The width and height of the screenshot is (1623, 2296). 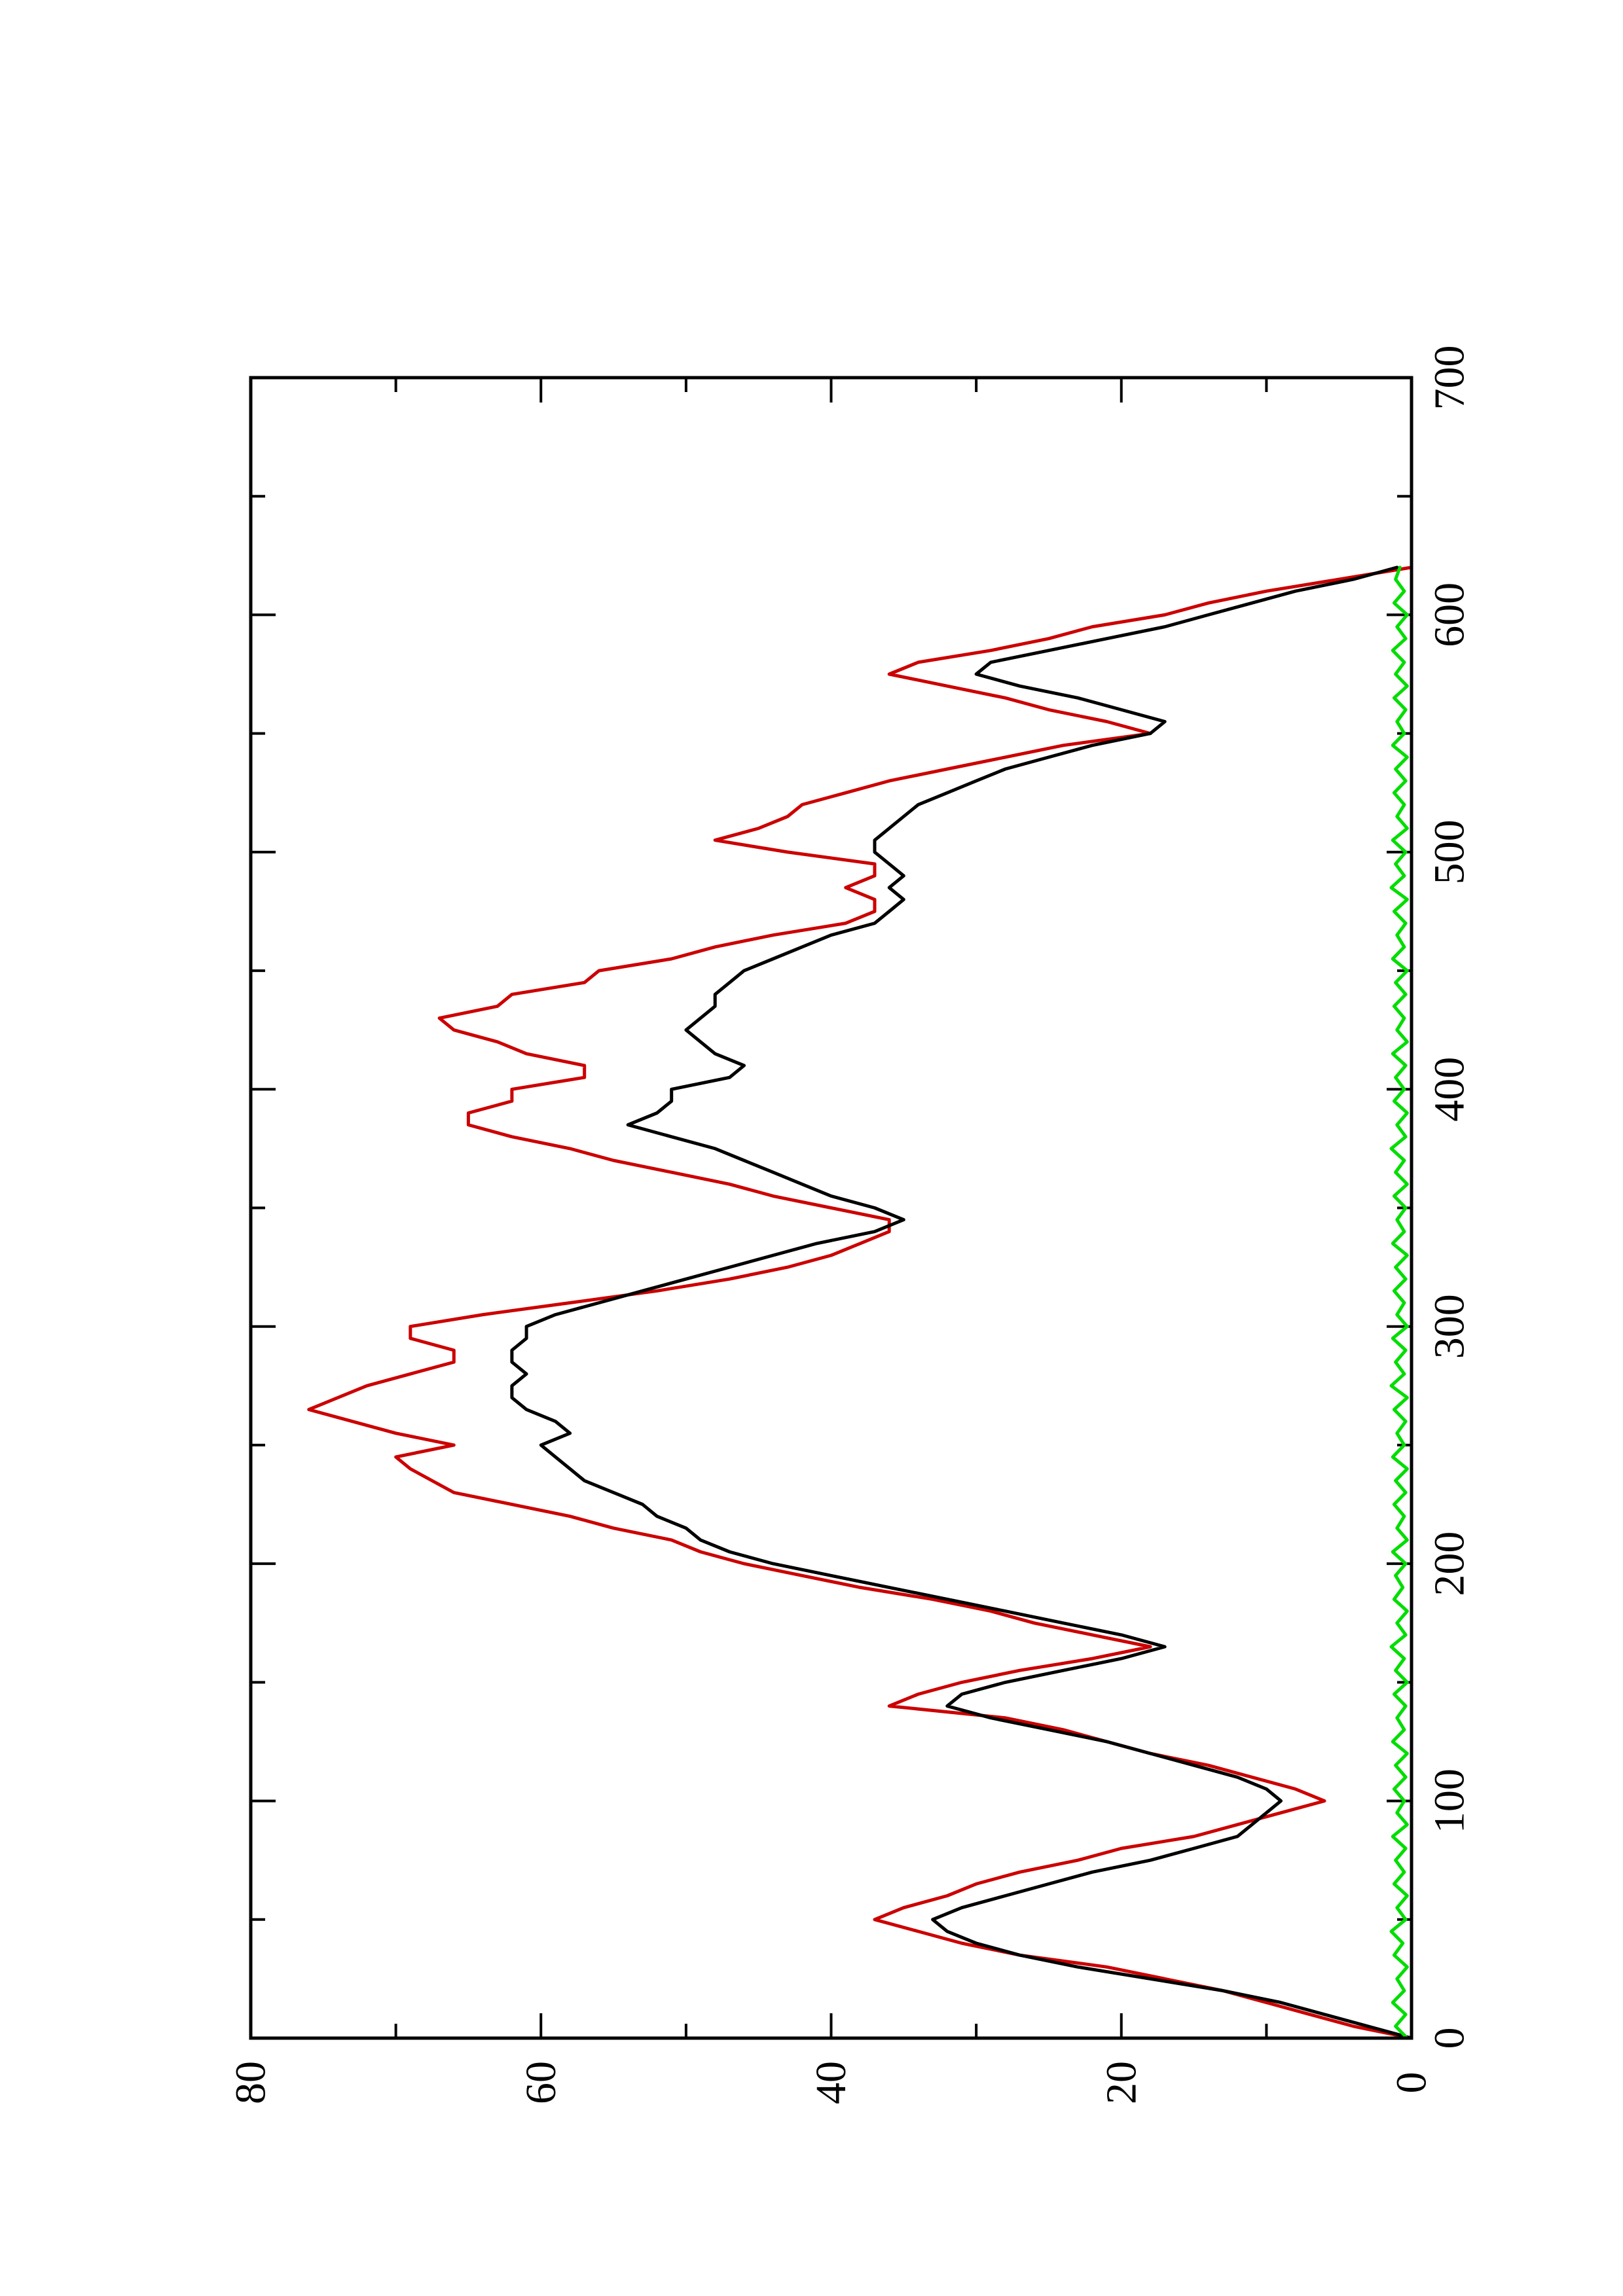 What do you see at coordinates (1412, 2083) in the screenshot?
I see `y-tick-label: 0` at bounding box center [1412, 2083].